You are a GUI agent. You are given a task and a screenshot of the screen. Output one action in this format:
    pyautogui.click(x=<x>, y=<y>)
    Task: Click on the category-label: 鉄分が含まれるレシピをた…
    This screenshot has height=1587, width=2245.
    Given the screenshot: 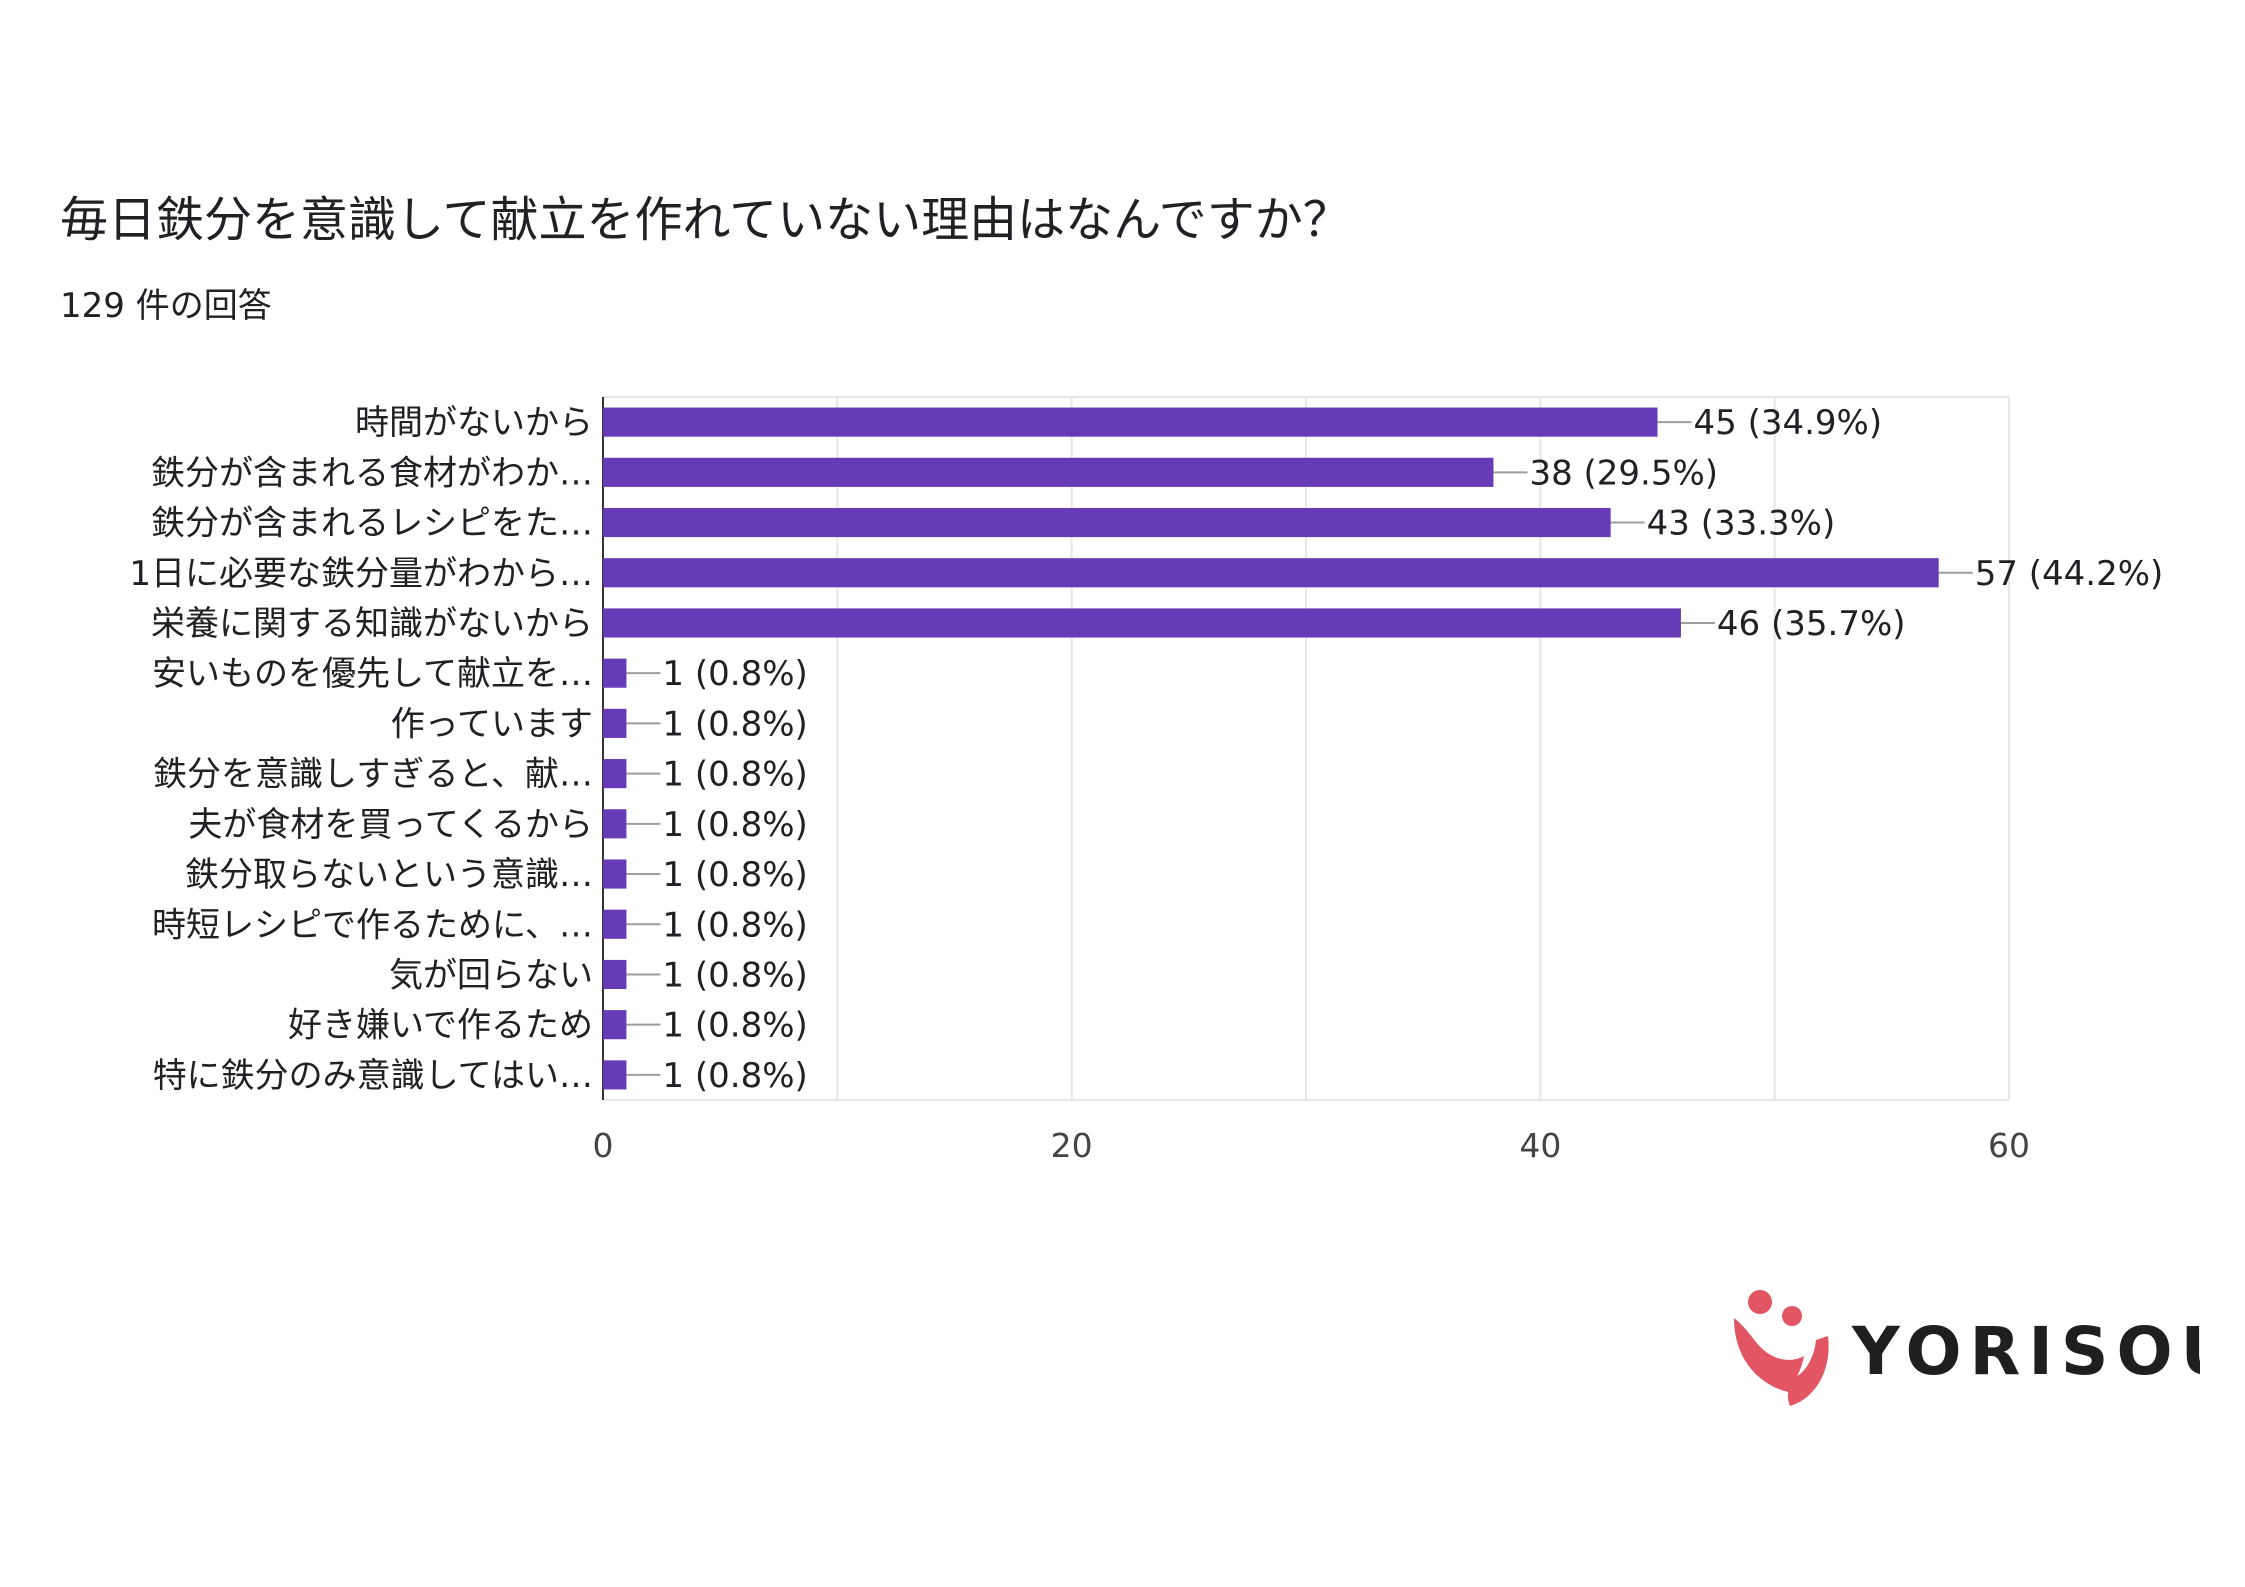 What is the action you would take?
    pyautogui.click(x=372, y=524)
    